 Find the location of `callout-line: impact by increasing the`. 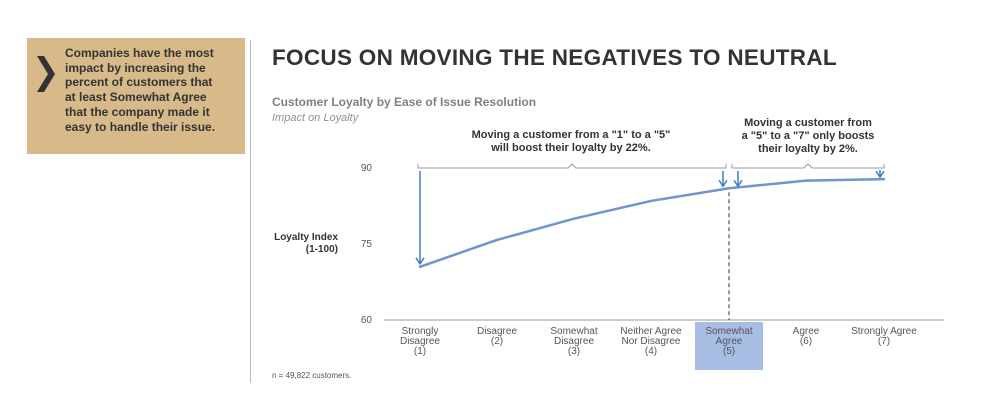

callout-line: impact by increasing the is located at coordinates (135, 67).